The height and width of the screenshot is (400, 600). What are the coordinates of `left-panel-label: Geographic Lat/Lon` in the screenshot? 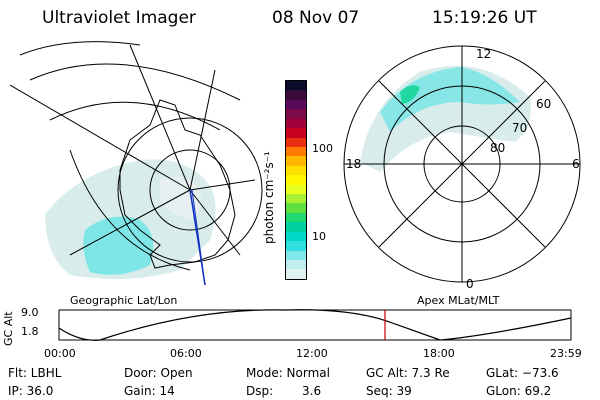 It's located at (124, 300).